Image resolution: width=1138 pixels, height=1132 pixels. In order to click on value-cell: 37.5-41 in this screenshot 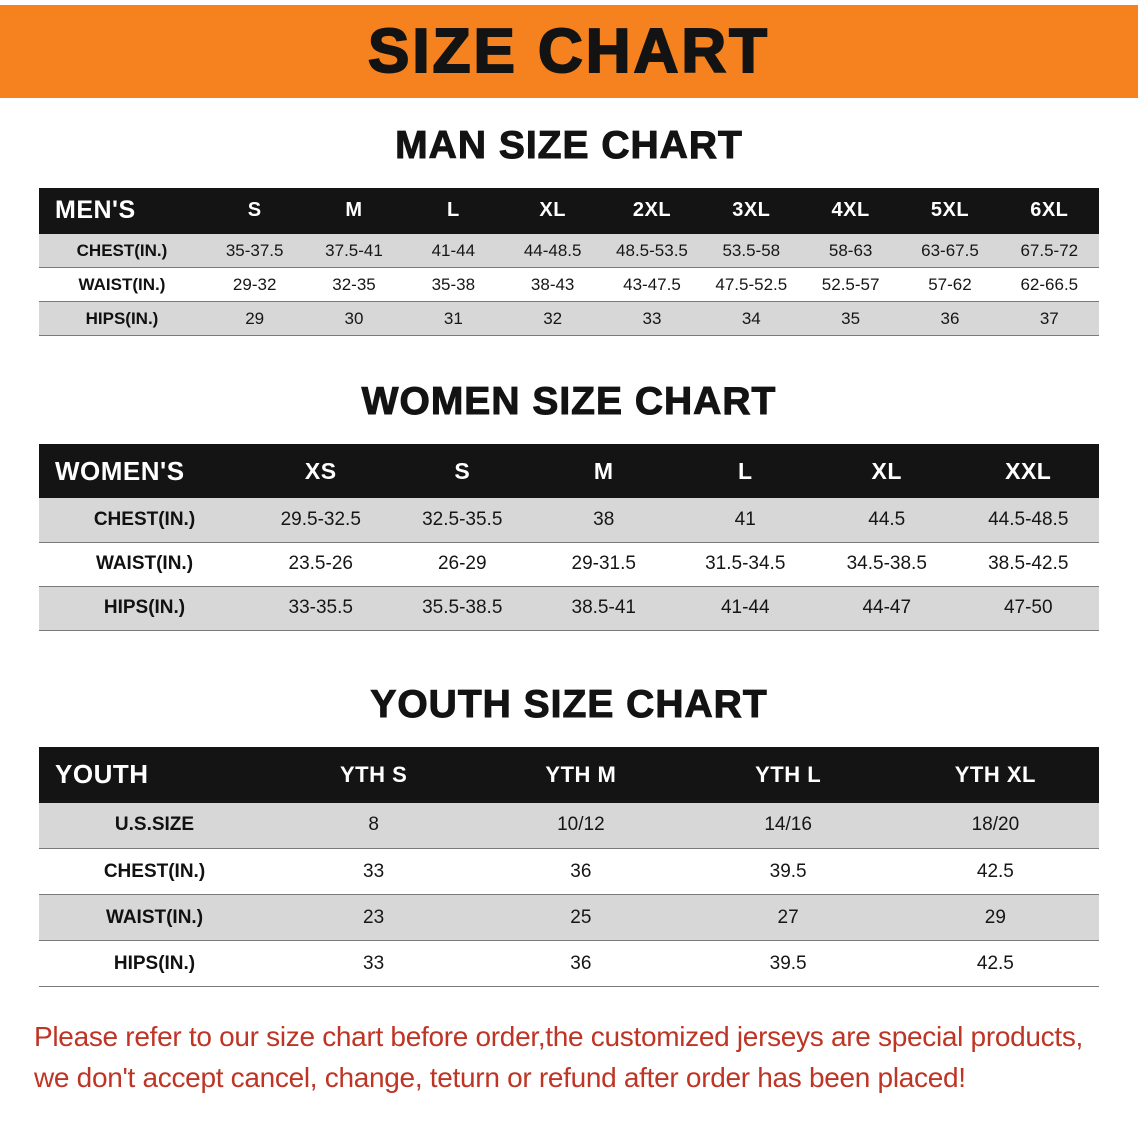, I will do `click(354, 250)`.